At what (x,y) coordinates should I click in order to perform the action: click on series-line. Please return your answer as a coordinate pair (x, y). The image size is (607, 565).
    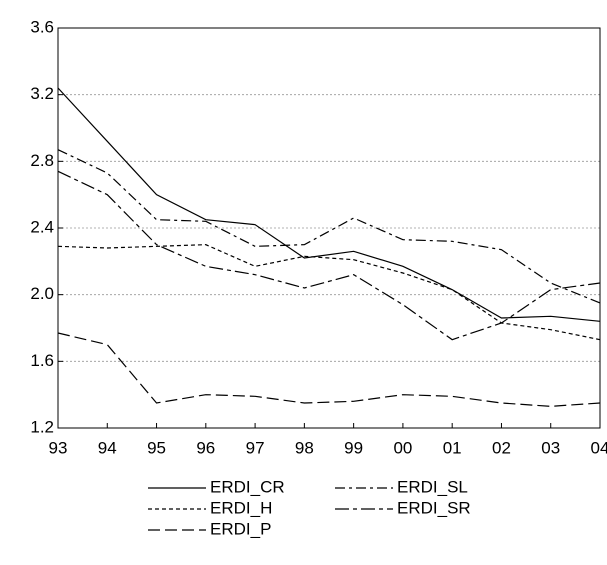
    Looking at the image, I should click on (329, 369).